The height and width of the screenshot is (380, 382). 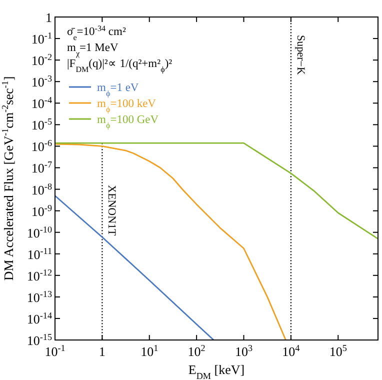 I want to click on legend-label: m$_{ϕ}$=1 eV, so click(x=118, y=90).